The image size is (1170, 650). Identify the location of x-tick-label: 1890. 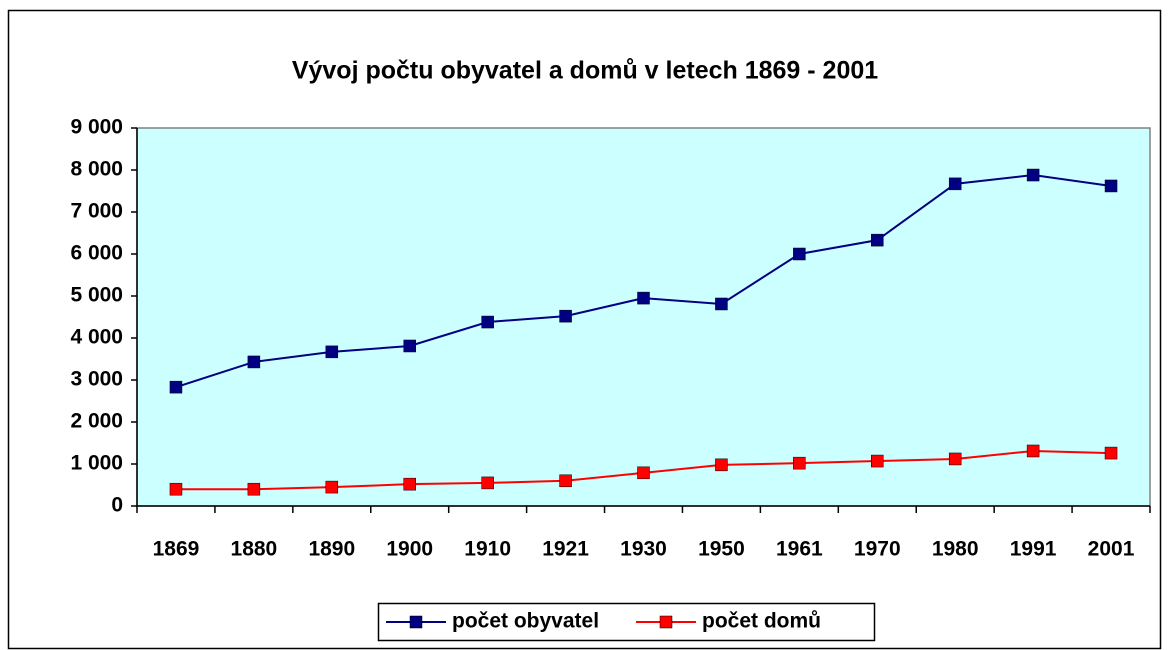
(331, 549).